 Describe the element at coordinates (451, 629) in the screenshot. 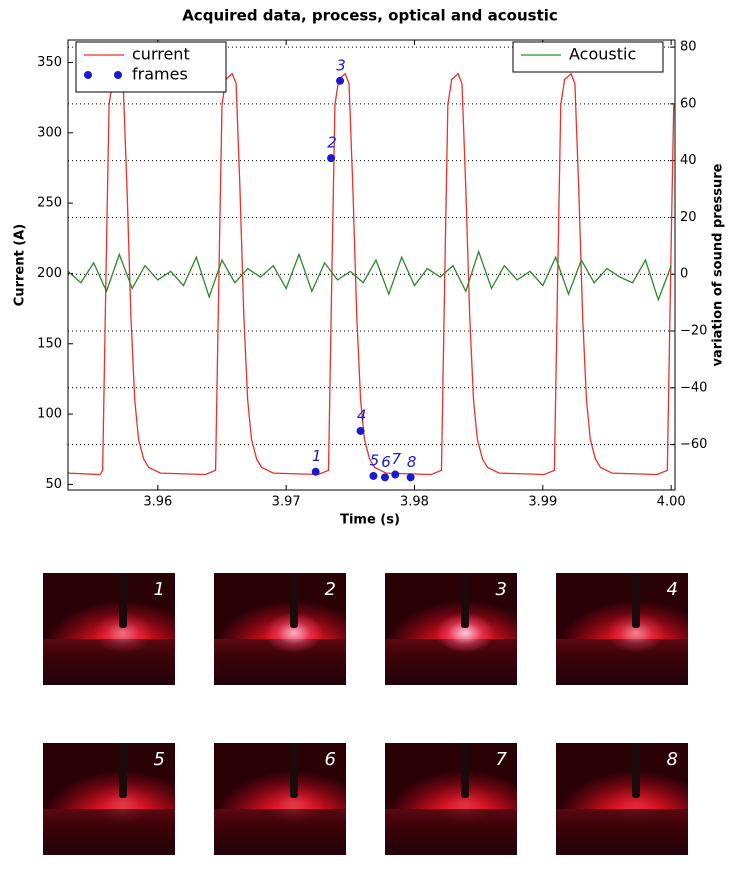

I see `frame-photo: 3` at that location.